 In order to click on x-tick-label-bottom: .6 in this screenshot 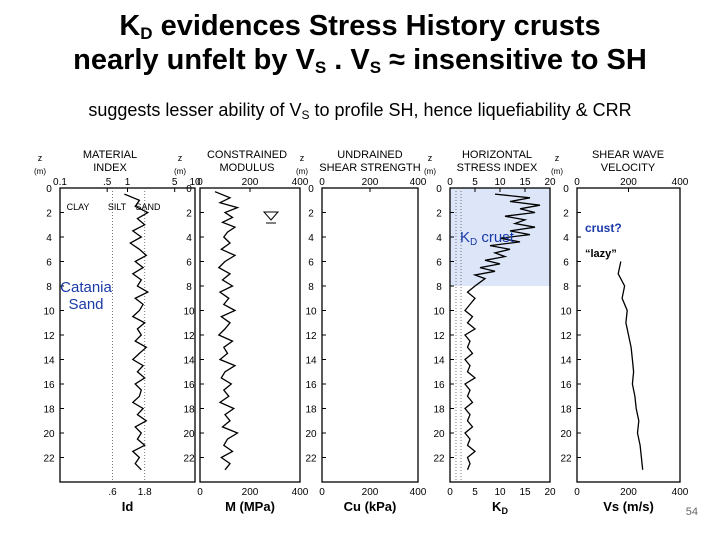, I will do `click(112, 492)`.